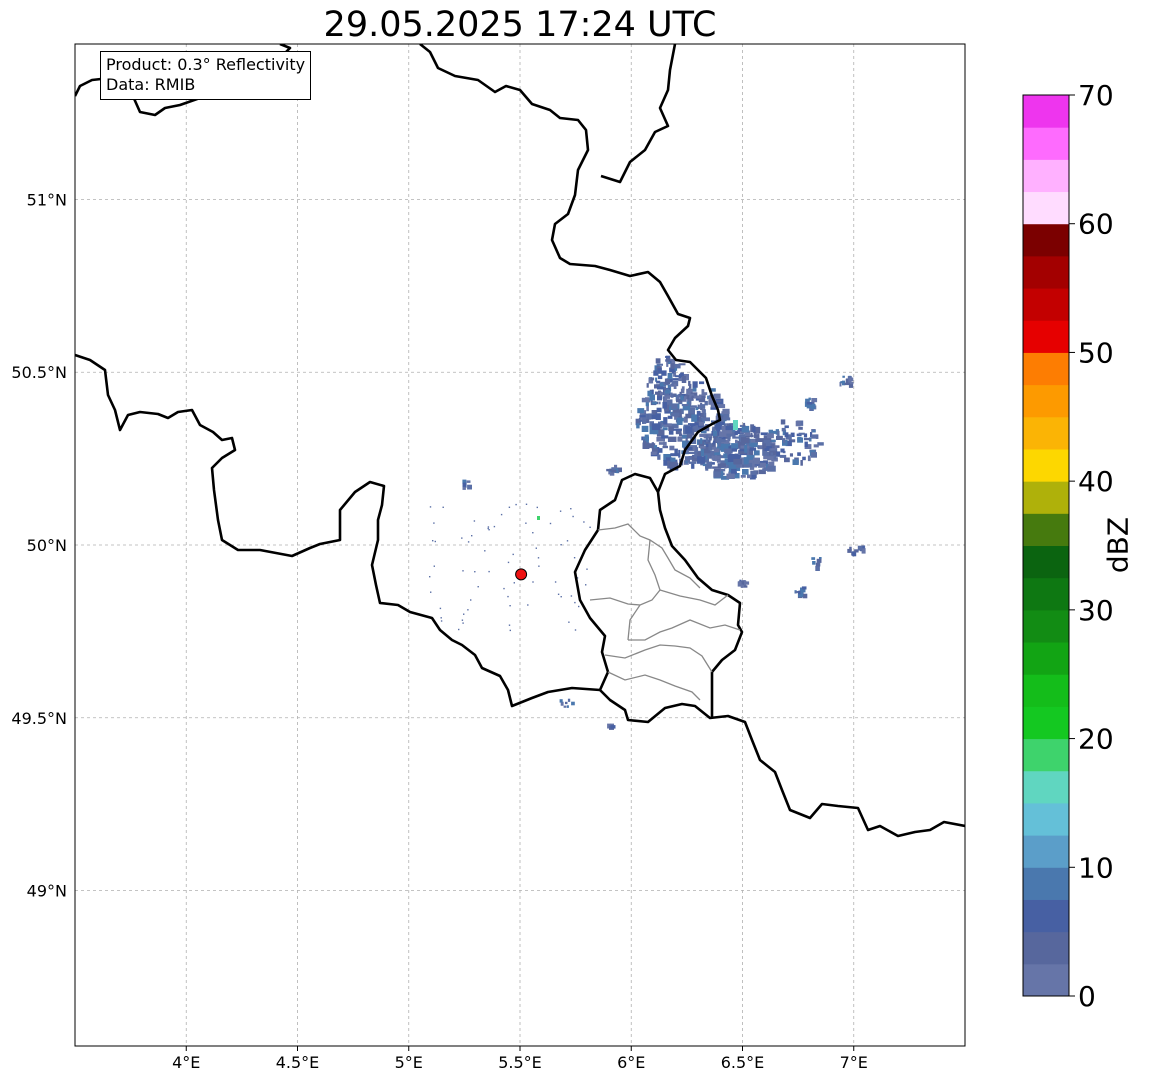 The height and width of the screenshot is (1081, 1157). Describe the element at coordinates (782, 763) in the screenshot. I see `border-luxembourg-south` at that location.